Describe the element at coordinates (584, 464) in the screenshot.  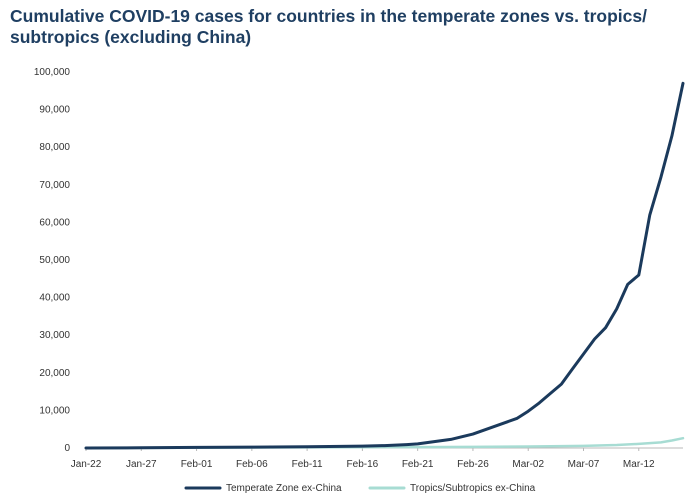
I see `x-tick-label: Mar-07` at that location.